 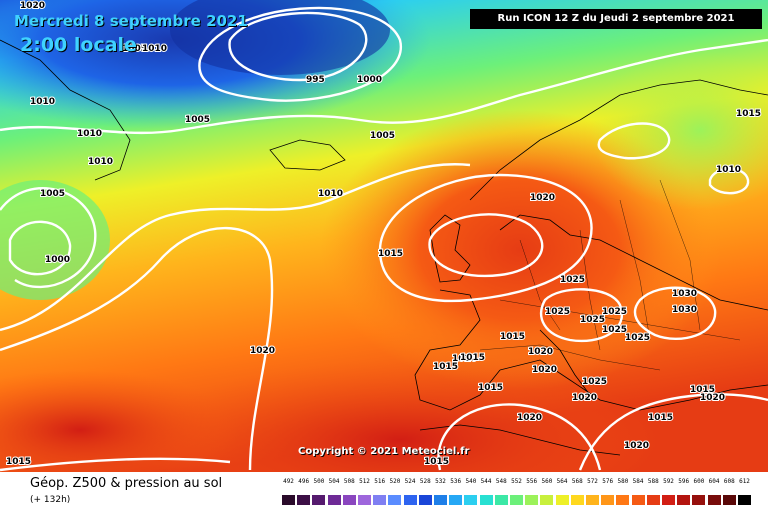 I want to click on mediterranean-coast, so click(x=633, y=385).